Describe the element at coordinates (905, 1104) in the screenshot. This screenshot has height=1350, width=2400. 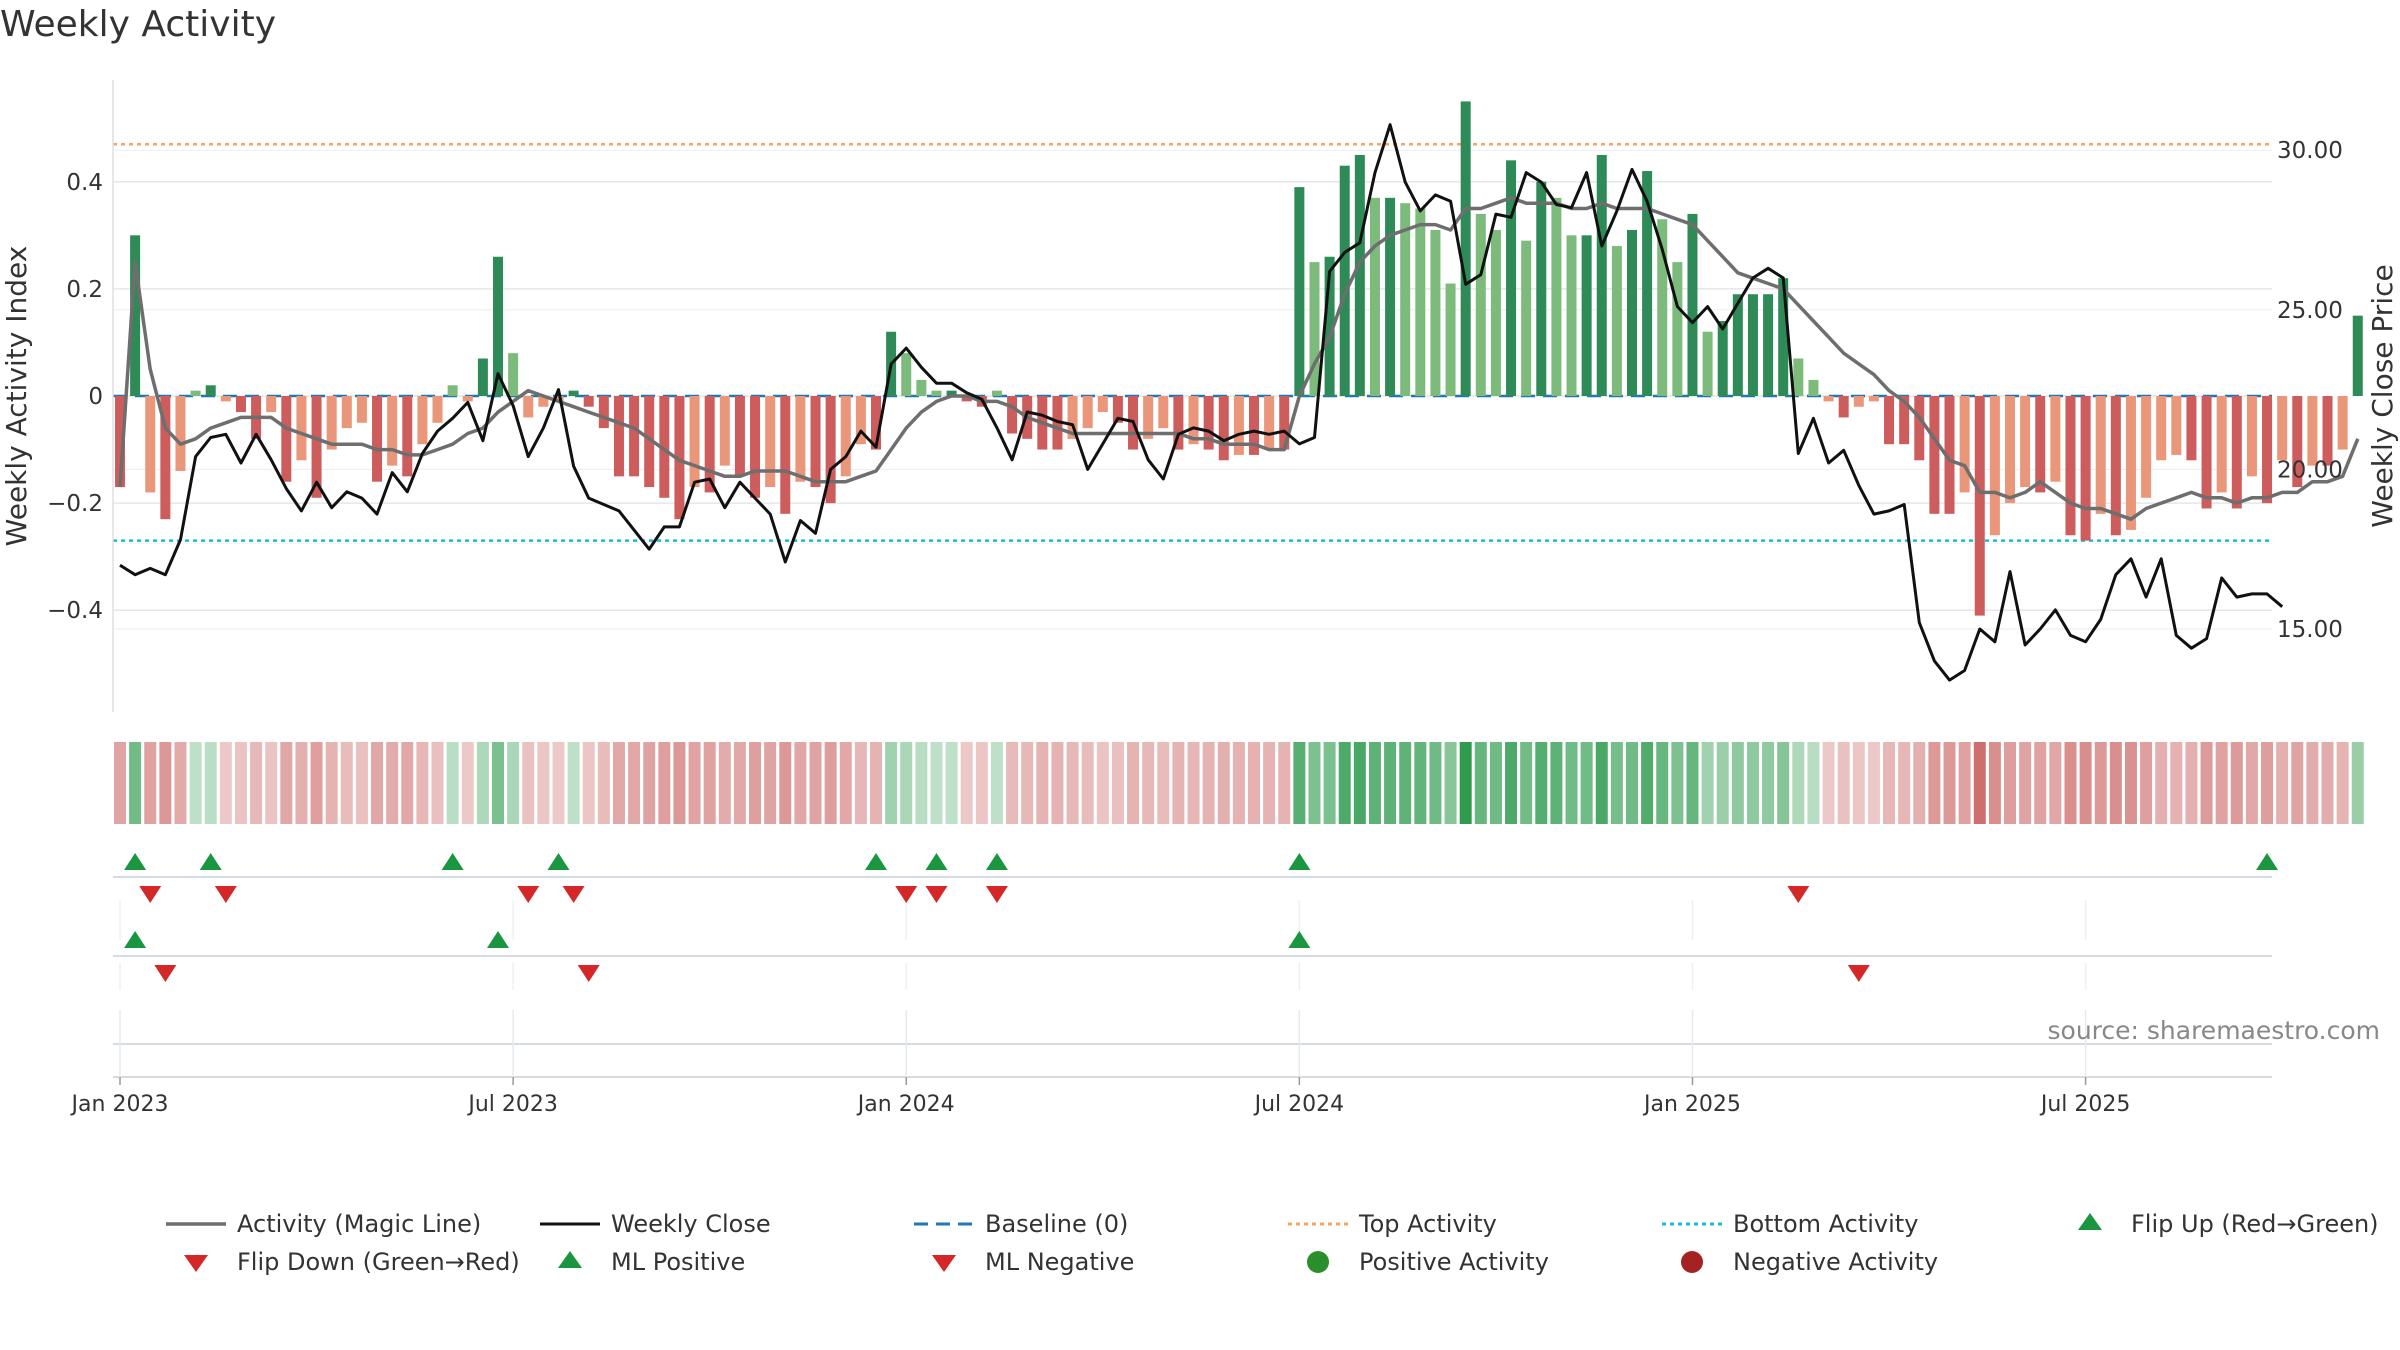
I see `x-tick-label: Jan 2024` at that location.